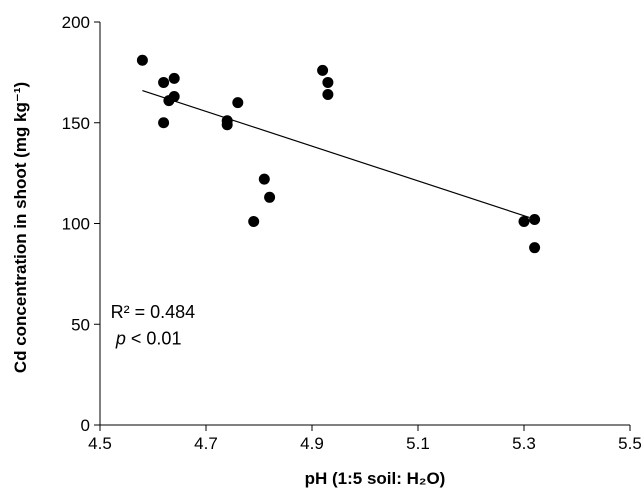 This screenshot has width=644, height=492. Describe the element at coordinates (154, 338) in the screenshot. I see `p-value: < 0.01` at that location.